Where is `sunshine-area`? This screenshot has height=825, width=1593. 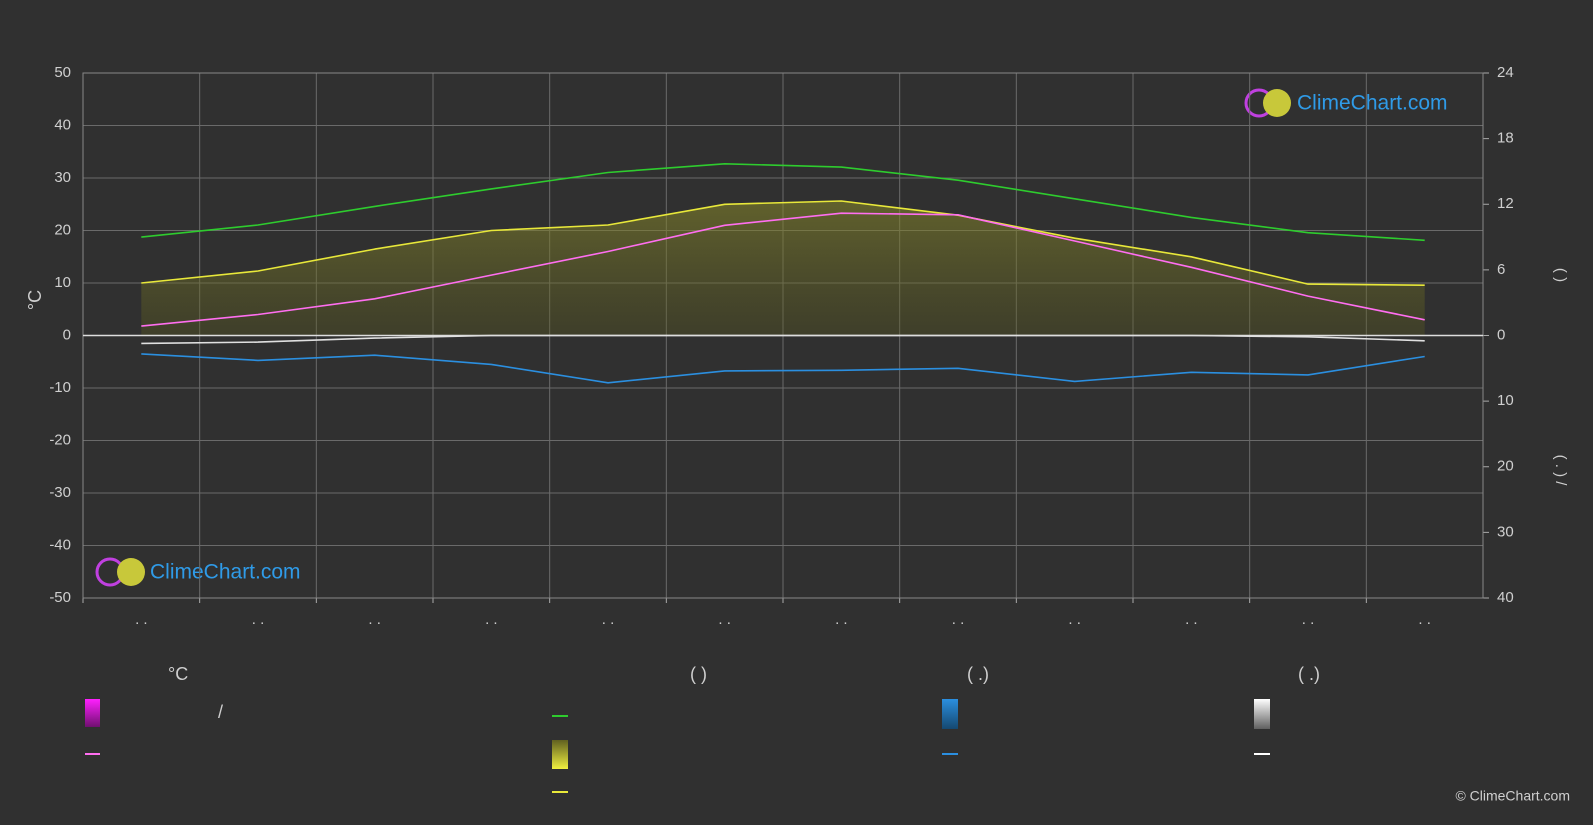 sunshine-area is located at coordinates (783, 268).